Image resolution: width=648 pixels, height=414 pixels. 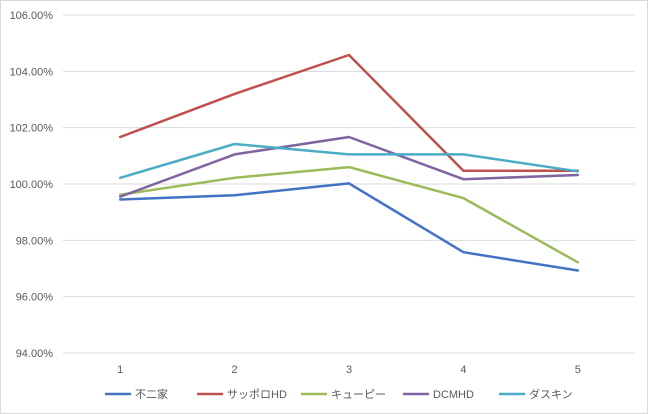 I want to click on legend-item: ダスキン, so click(x=536, y=394).